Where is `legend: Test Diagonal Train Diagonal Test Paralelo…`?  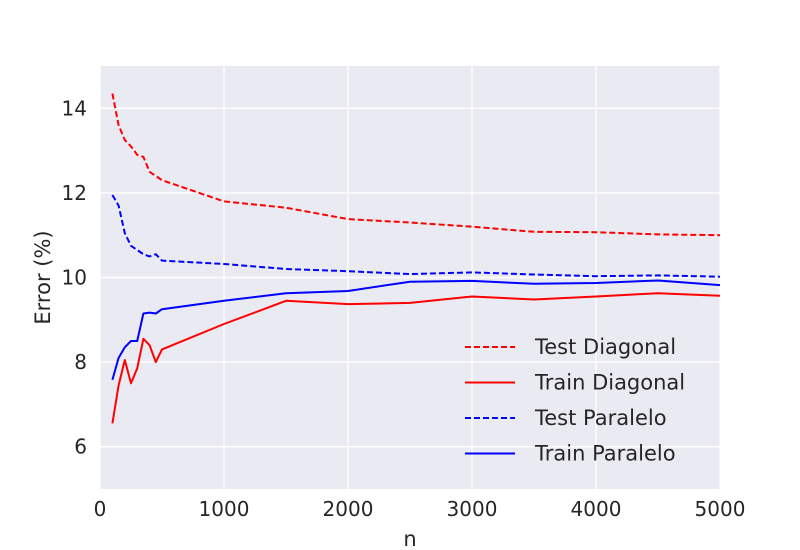 legend: Test Diagonal Train Diagonal Test Paralelo… is located at coordinates (575, 400).